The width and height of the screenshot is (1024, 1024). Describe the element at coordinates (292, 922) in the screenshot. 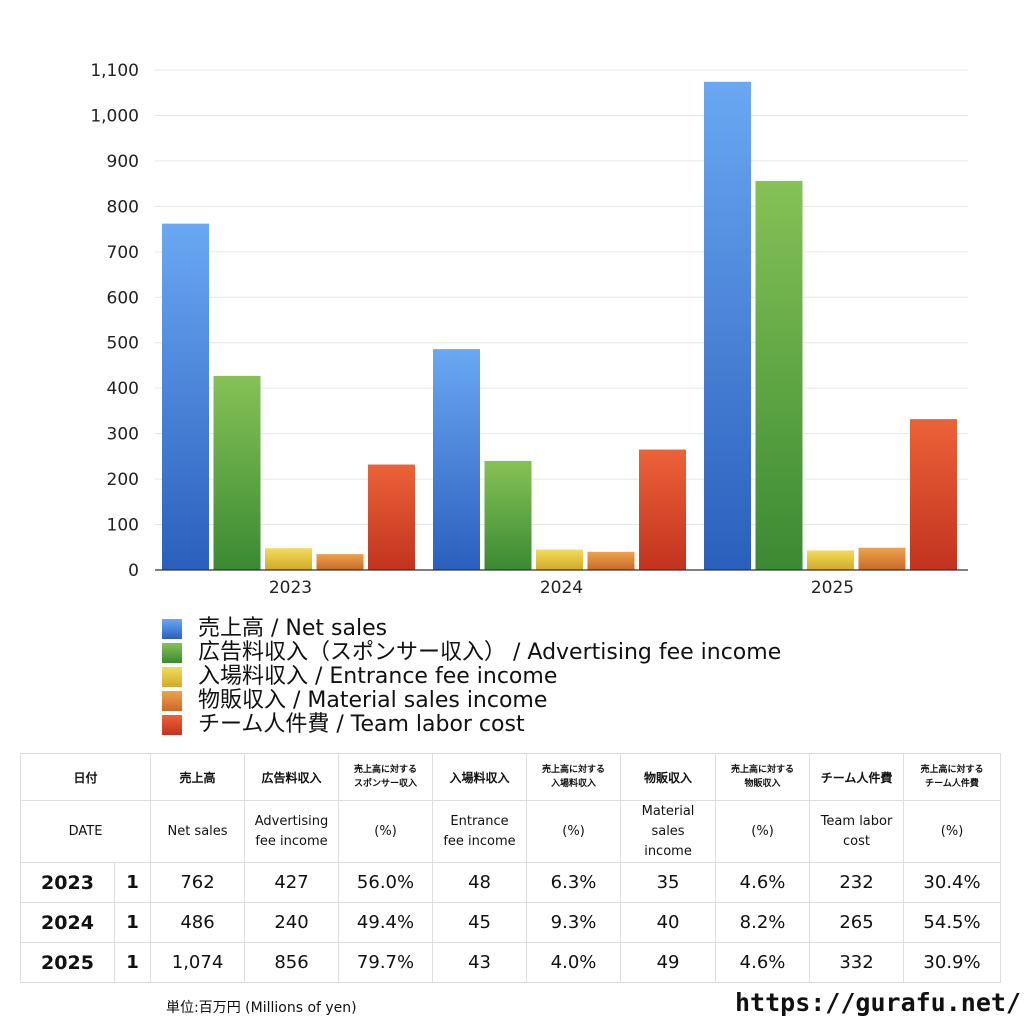

I see `advertising-cell: 240` at that location.